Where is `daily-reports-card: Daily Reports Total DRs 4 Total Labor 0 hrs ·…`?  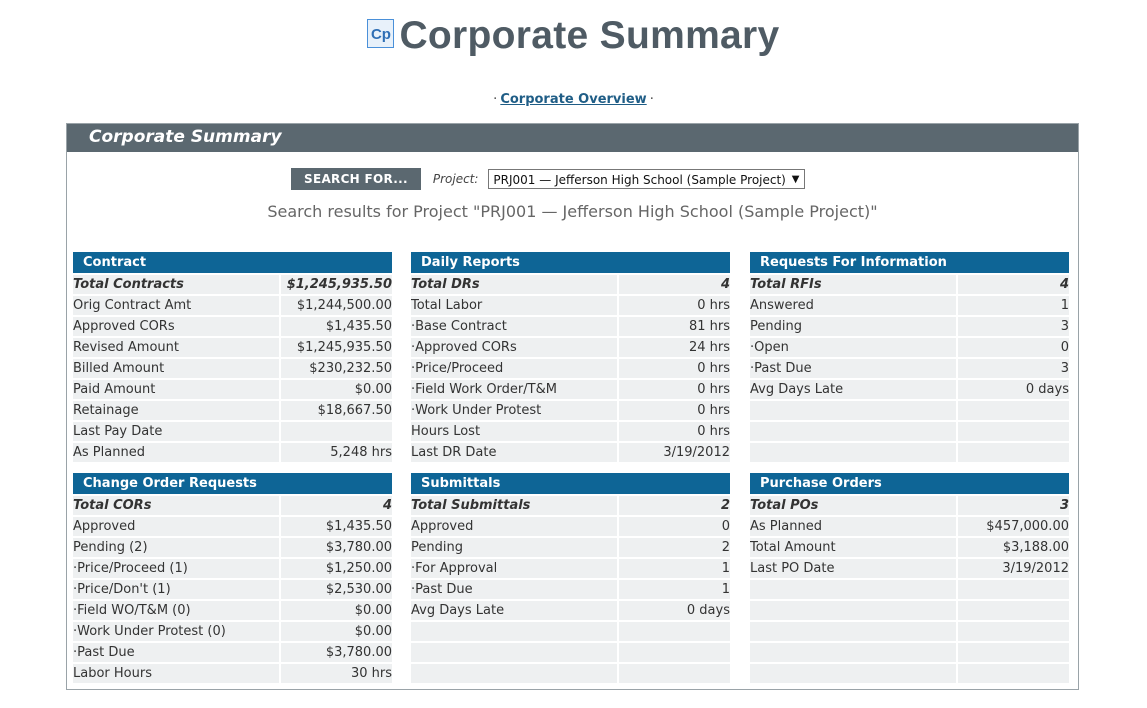 daily-reports-card: Daily Reports Total DRs 4 Total Labor 0 hrs ·… is located at coordinates (570, 357).